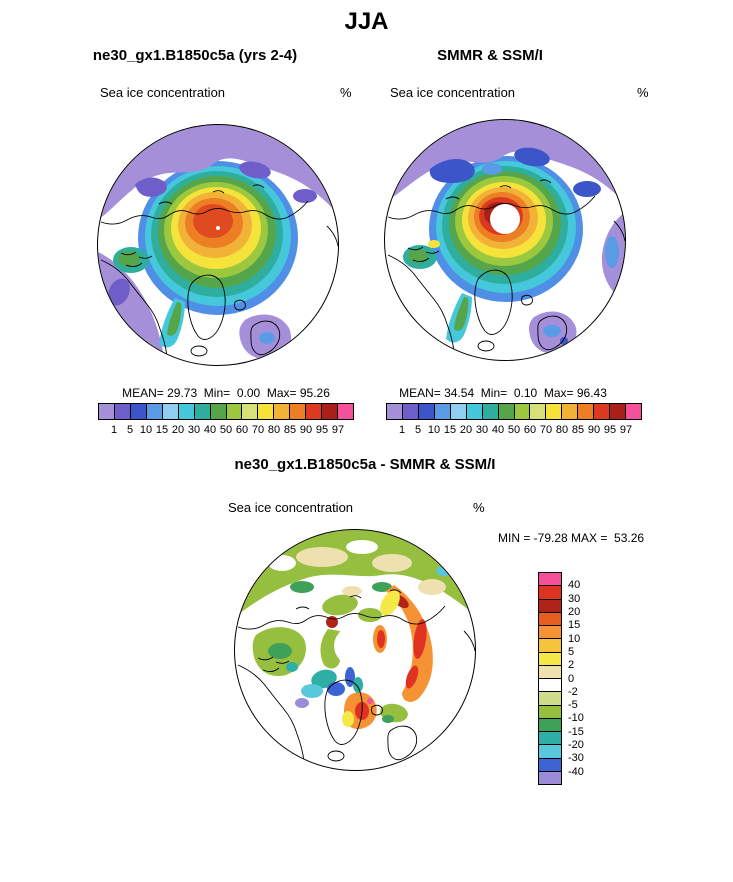 This screenshot has height=882, width=733. I want to click on diff-field-label: Sea ice concentration, so click(291, 507).